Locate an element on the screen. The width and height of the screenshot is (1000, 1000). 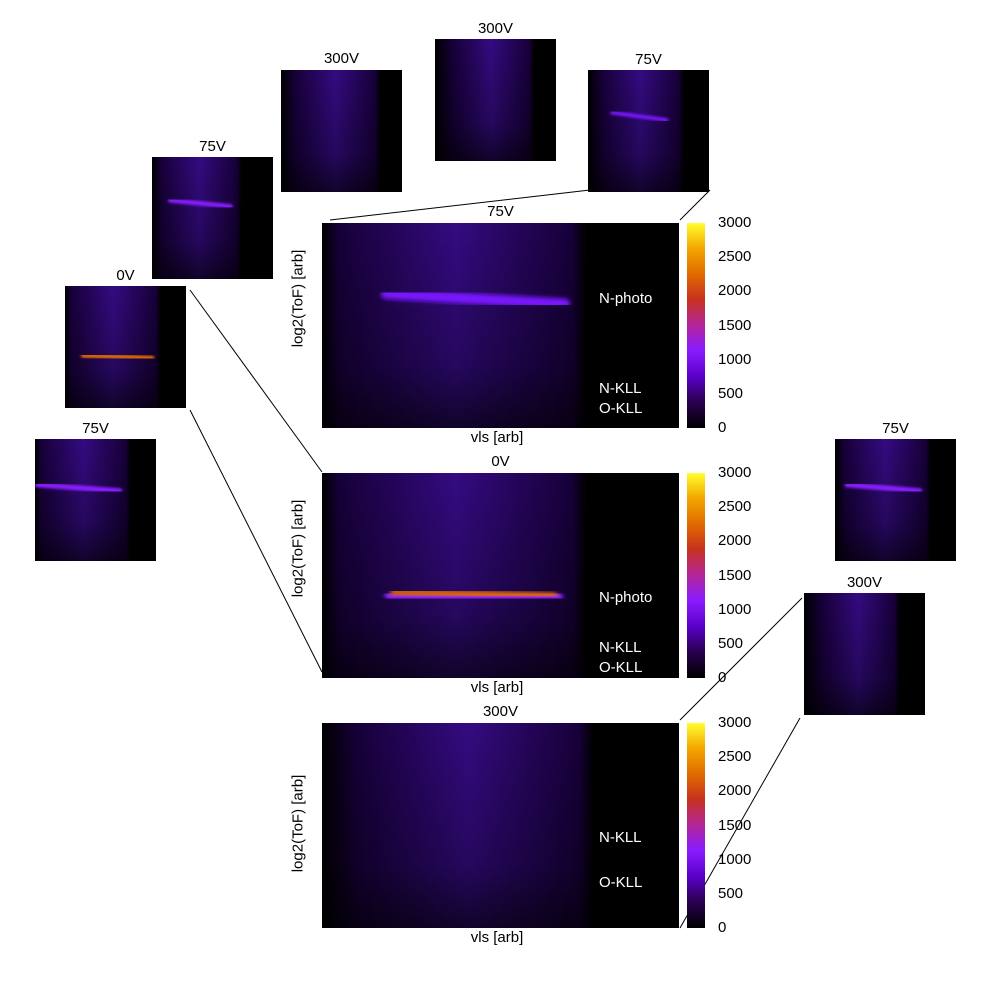
heatmap-300v is located at coordinates (500, 825).